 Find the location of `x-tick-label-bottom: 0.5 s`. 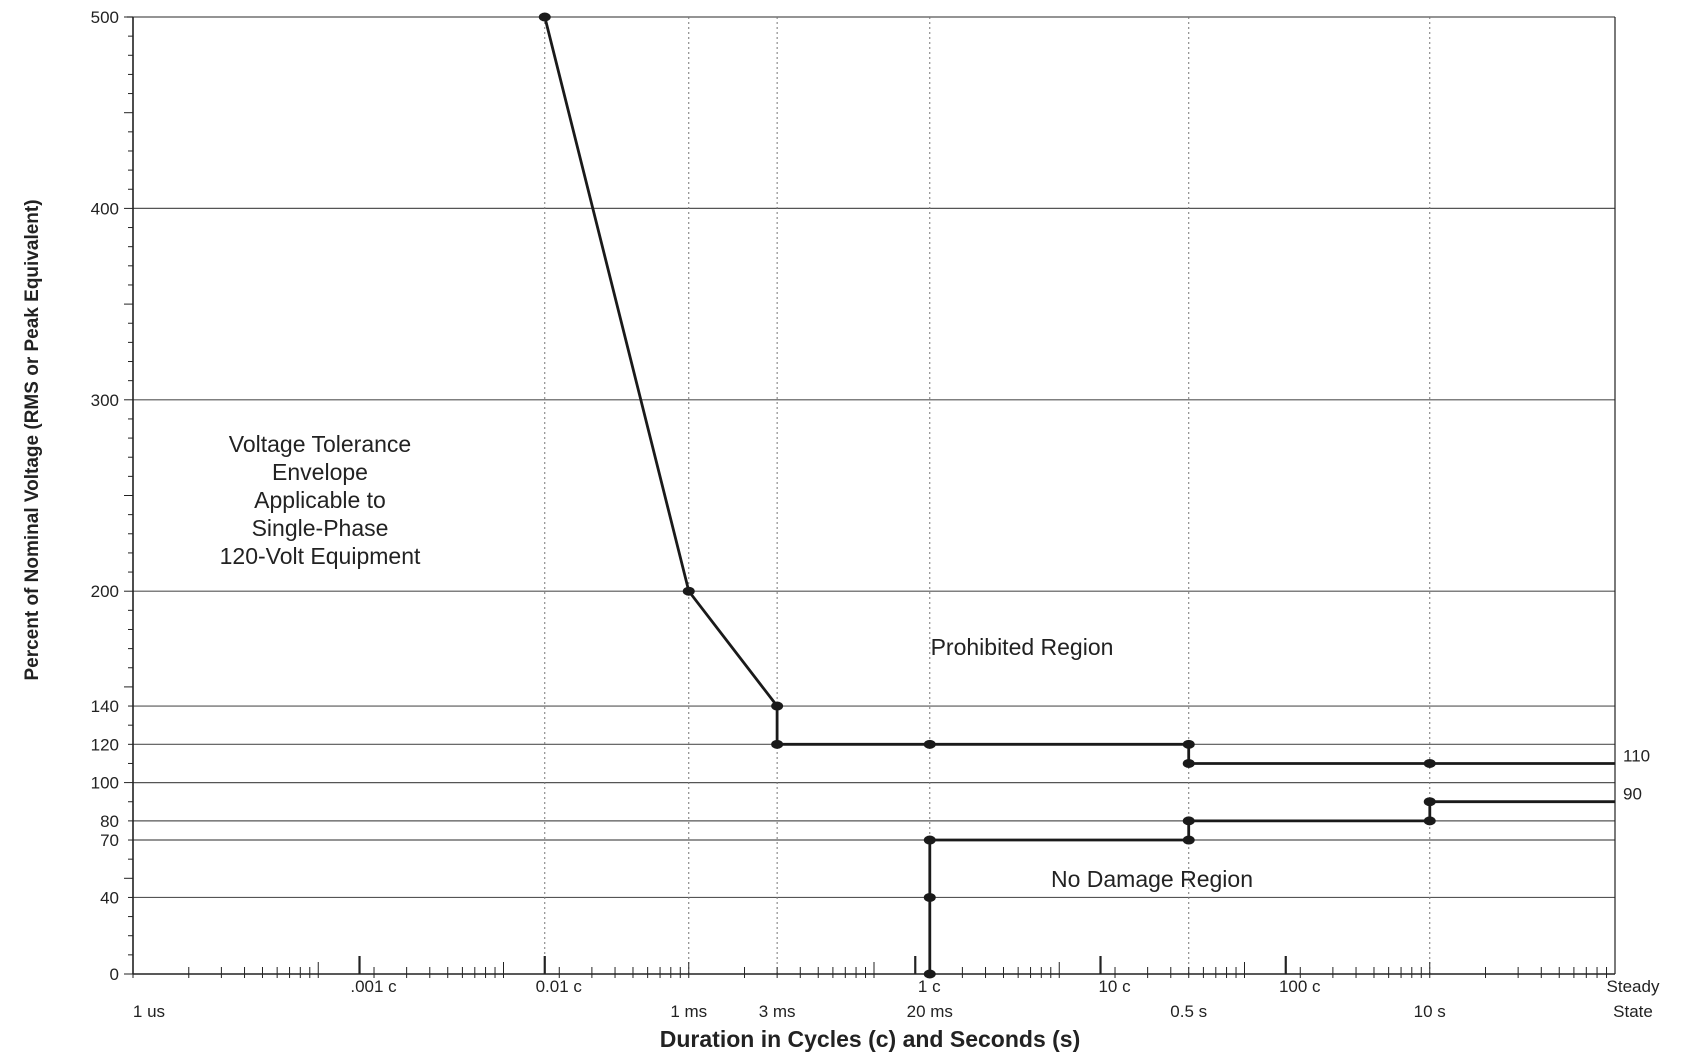

x-tick-label-bottom: 0.5 s is located at coordinates (1188, 1011).